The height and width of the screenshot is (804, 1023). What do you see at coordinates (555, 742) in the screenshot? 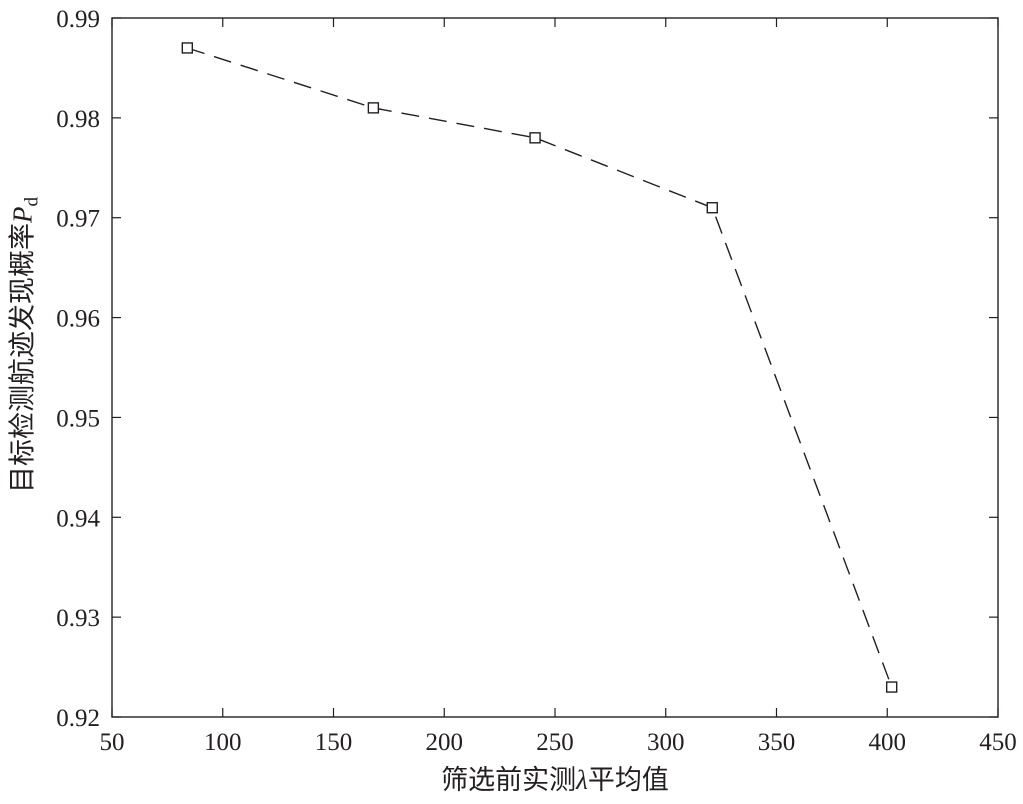
I see `x-tick-label: 250` at bounding box center [555, 742].